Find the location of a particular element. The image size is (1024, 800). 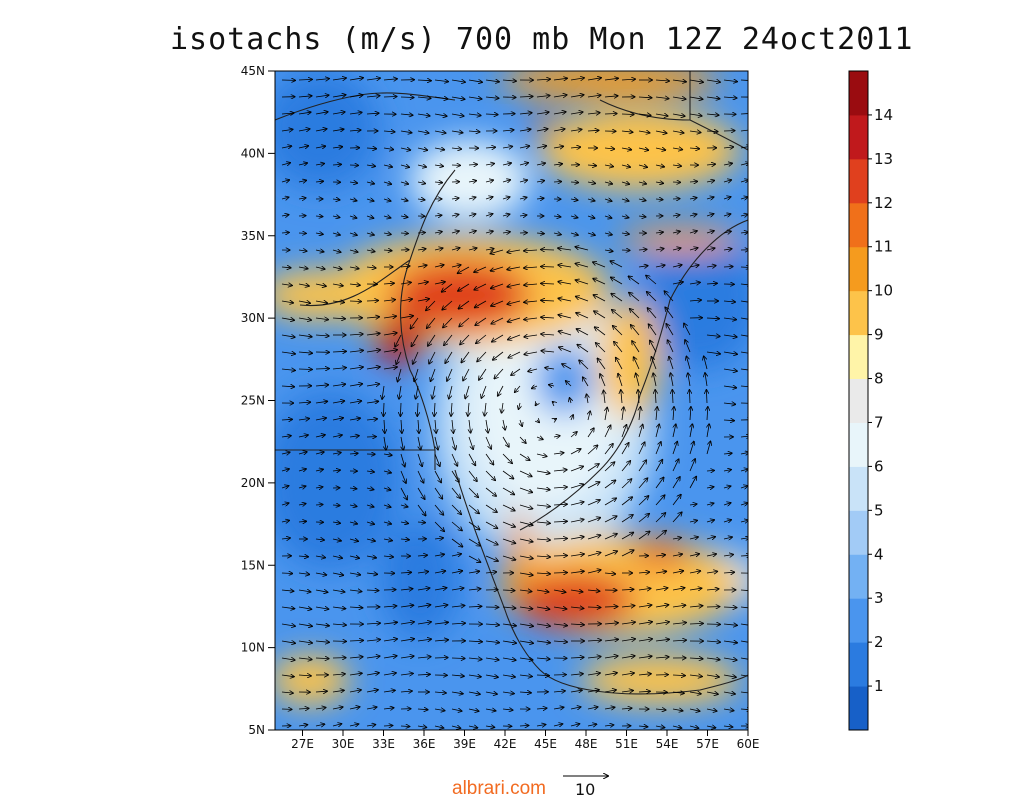

lon-label: 27E is located at coordinates (302, 744).